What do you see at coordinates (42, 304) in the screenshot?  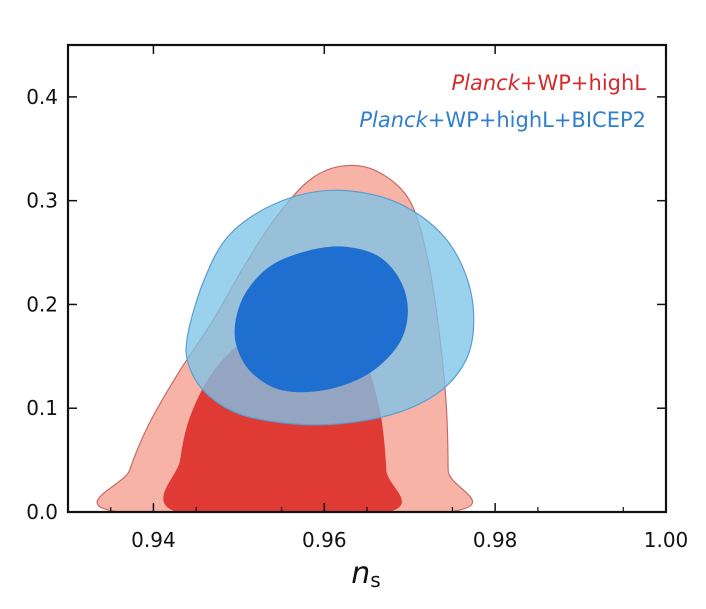 I see `y-tick-label: 0.2` at bounding box center [42, 304].